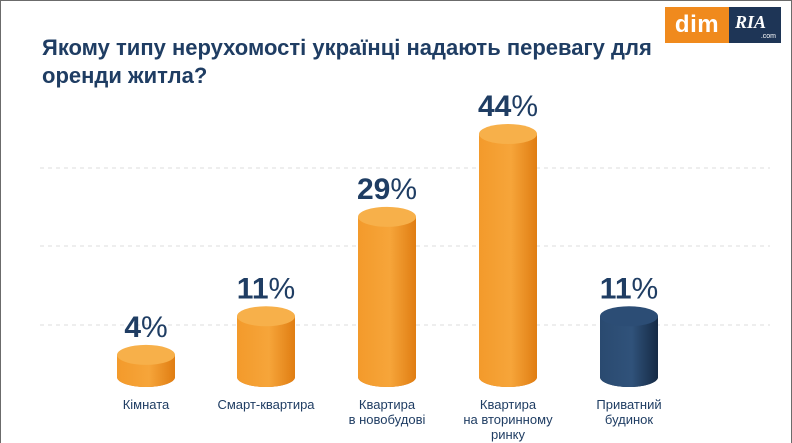 This screenshot has height=443, width=792. Describe the element at coordinates (508, 419) in the screenshot. I see `category-label: Квартира на вторинному ринку` at that location.